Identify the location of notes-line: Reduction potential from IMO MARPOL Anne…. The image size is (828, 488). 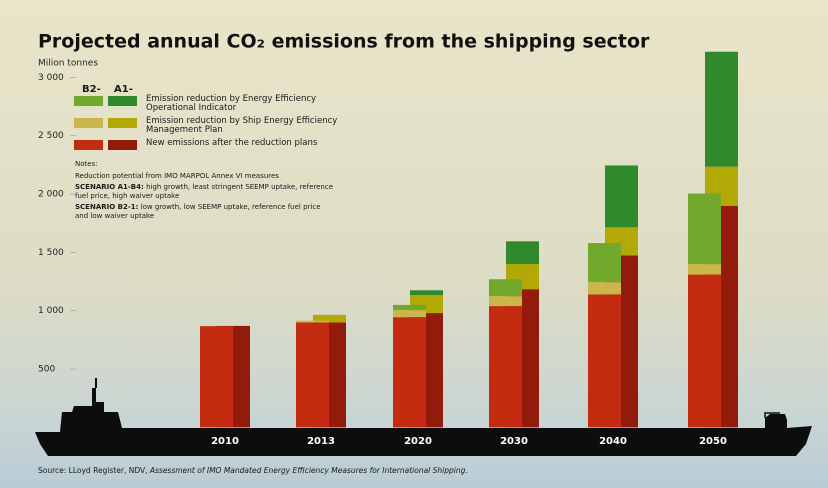
(177, 175).